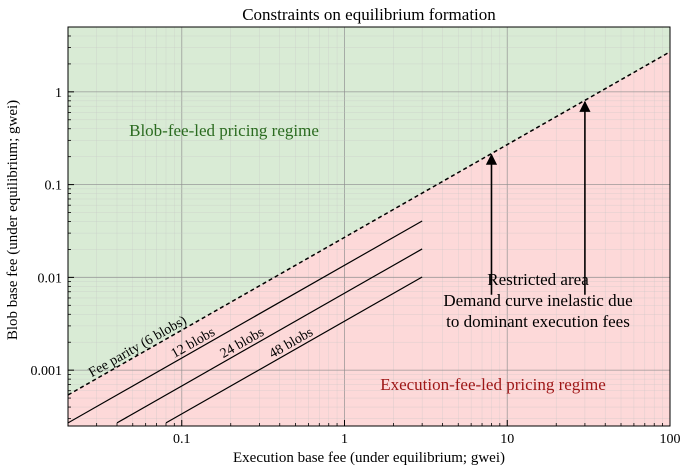 The width and height of the screenshot is (690, 471). I want to click on series-line-48-blobs, so click(294, 350).